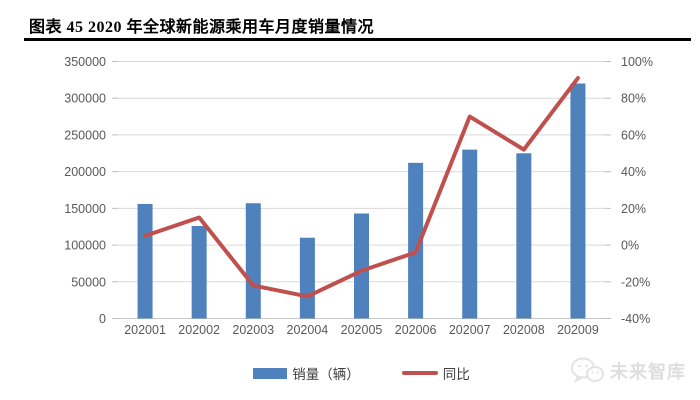 This screenshot has width=700, height=400. I want to click on y-axis-right-label: 60%, so click(633, 135).